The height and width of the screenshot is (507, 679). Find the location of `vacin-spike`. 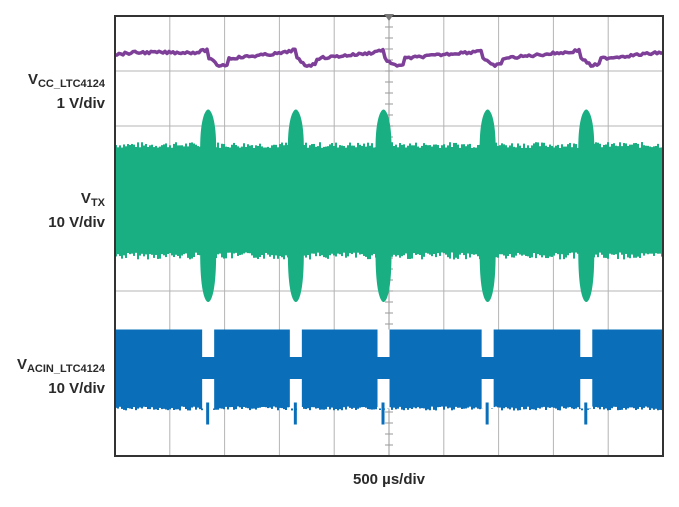

vacin-spike is located at coordinates (586, 413).